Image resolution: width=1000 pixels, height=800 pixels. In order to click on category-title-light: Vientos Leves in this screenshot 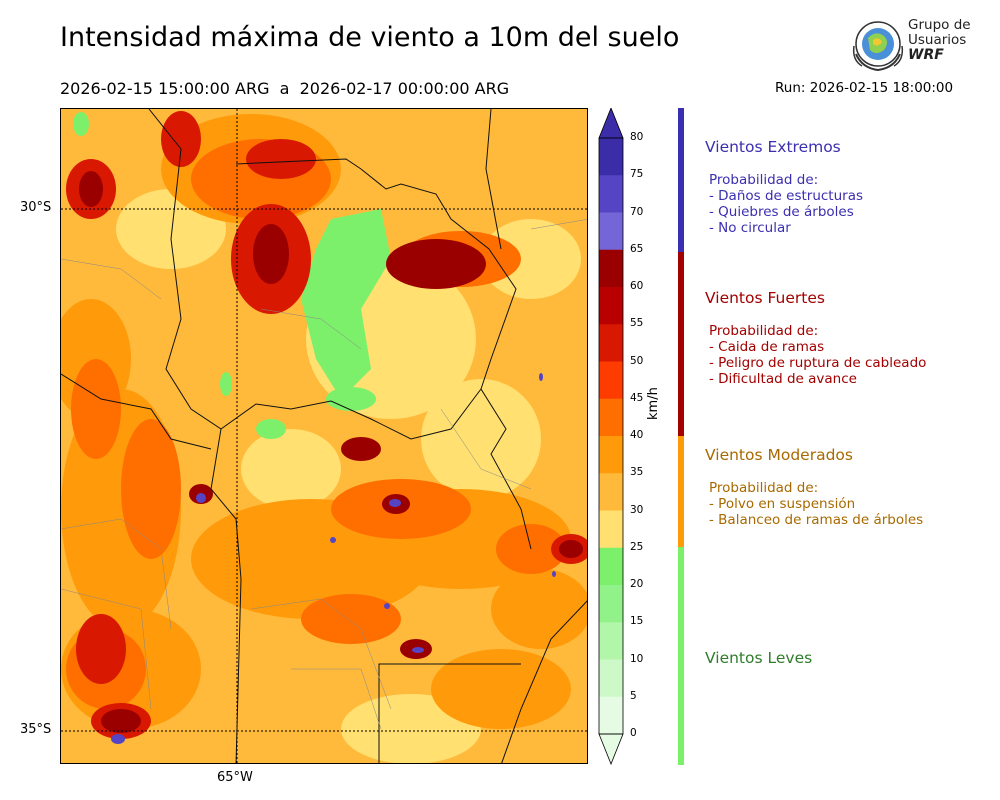, I will do `click(759, 658)`.